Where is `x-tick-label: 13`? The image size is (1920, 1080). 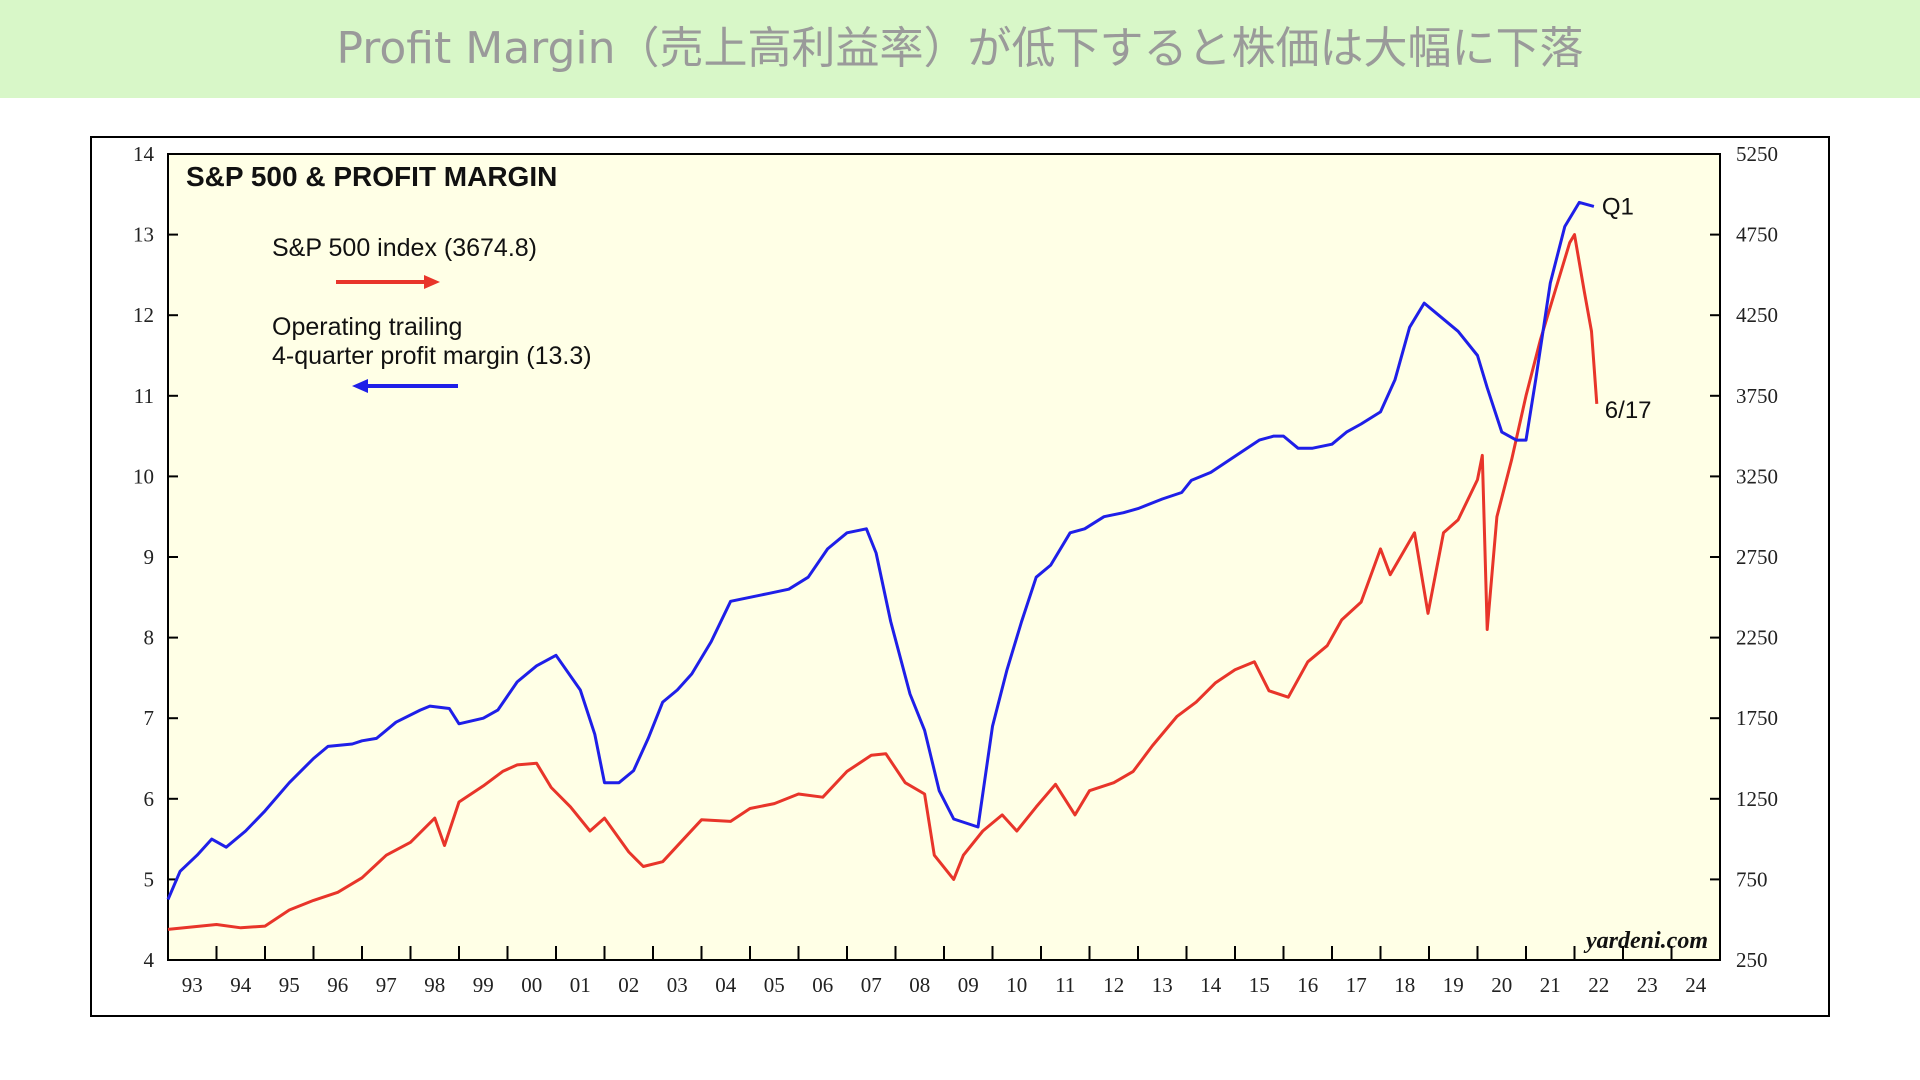 x-tick-label: 13 is located at coordinates (1162, 985).